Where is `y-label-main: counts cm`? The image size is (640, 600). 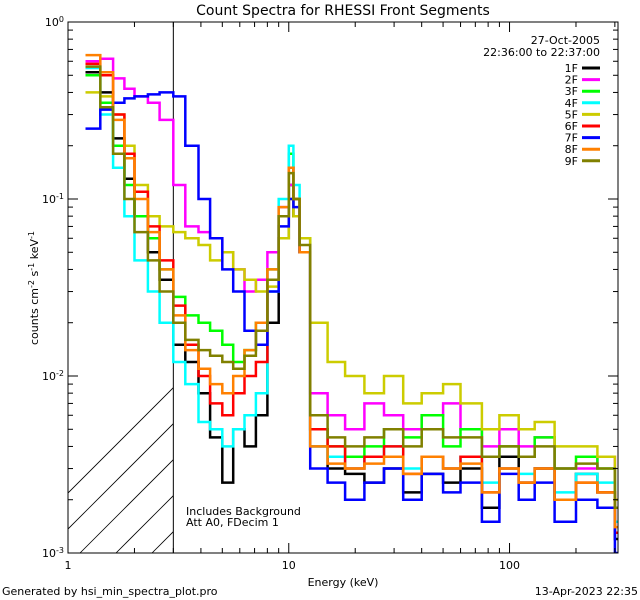
y-label-main: counts cm is located at coordinates (34, 316).